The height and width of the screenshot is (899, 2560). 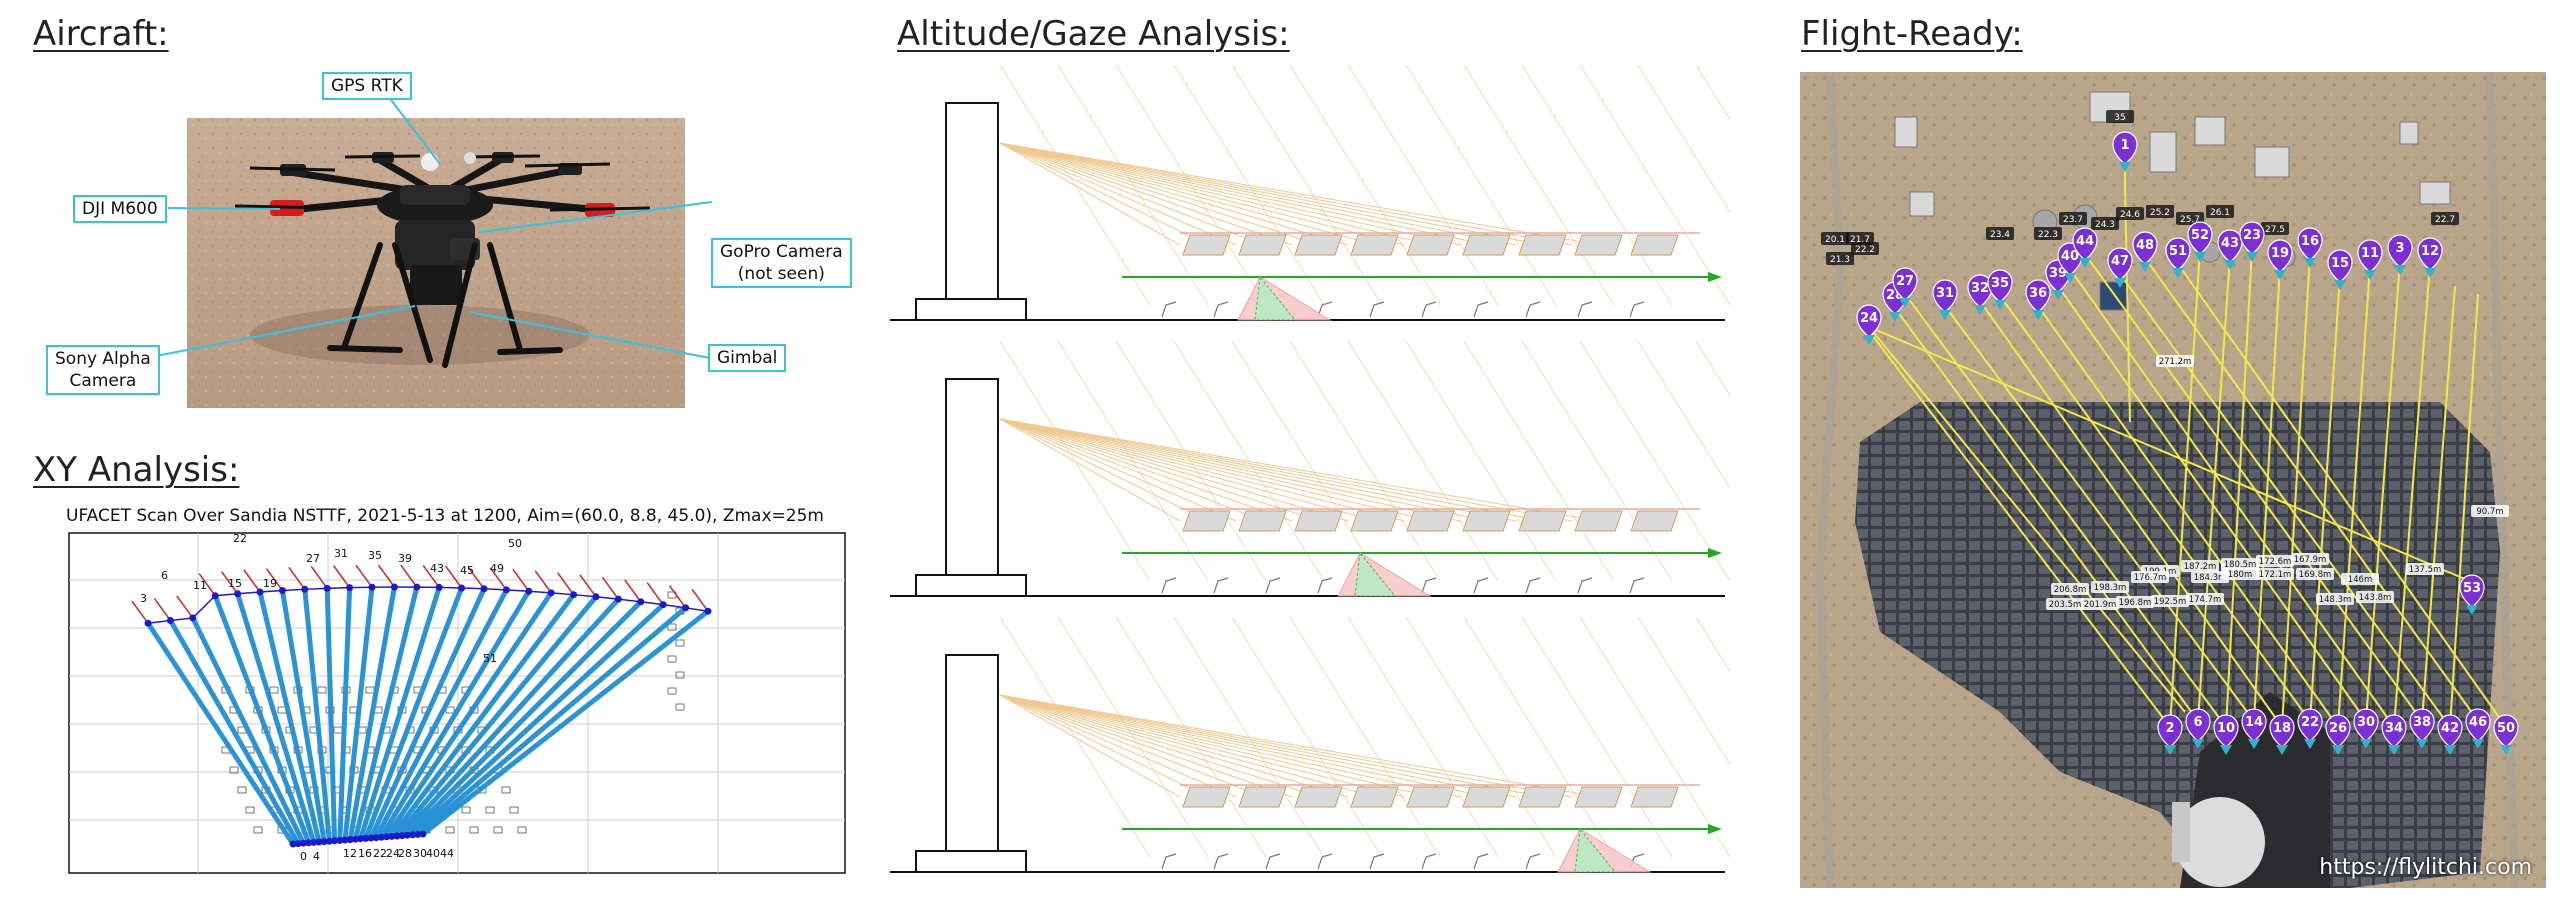 What do you see at coordinates (143, 598) in the screenshot?
I see `xy-waypoint-label: 3` at bounding box center [143, 598].